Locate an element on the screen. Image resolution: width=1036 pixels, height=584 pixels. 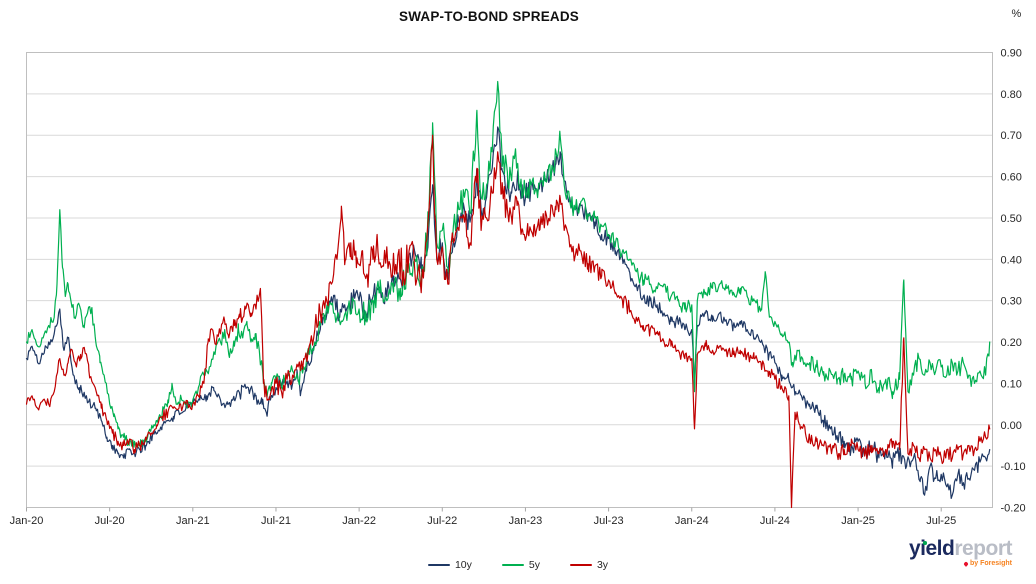
brand-green-dot-icon is located at coordinates (925, 543).